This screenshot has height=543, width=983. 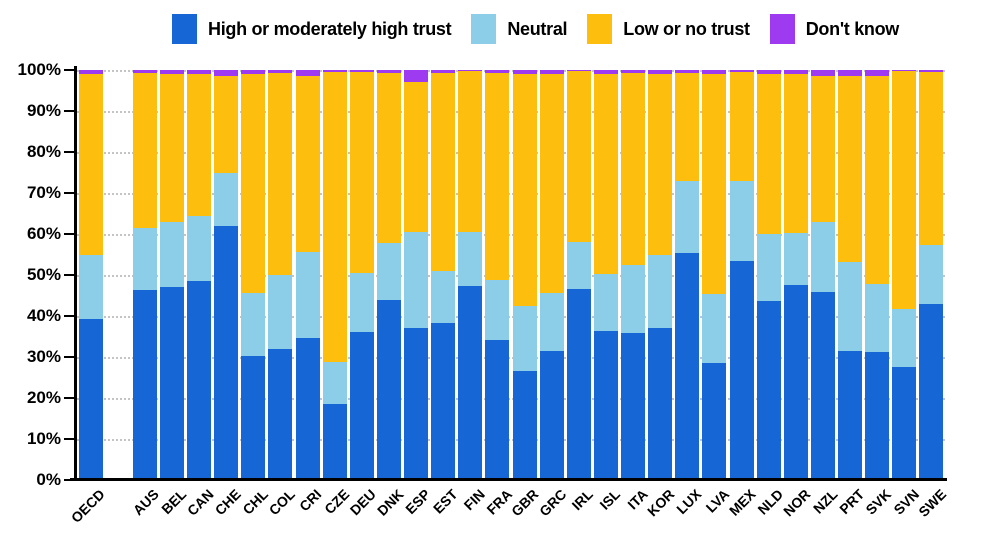 I want to click on x-tick-label-CHL: CHL, so click(x=254, y=502).